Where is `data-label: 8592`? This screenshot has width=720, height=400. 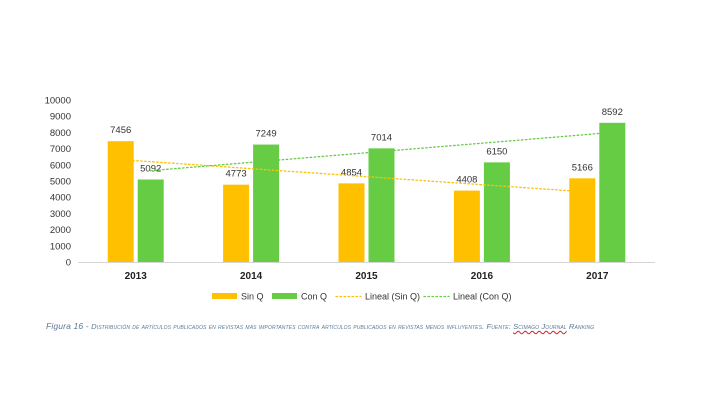
data-label: 8592 is located at coordinates (612, 112).